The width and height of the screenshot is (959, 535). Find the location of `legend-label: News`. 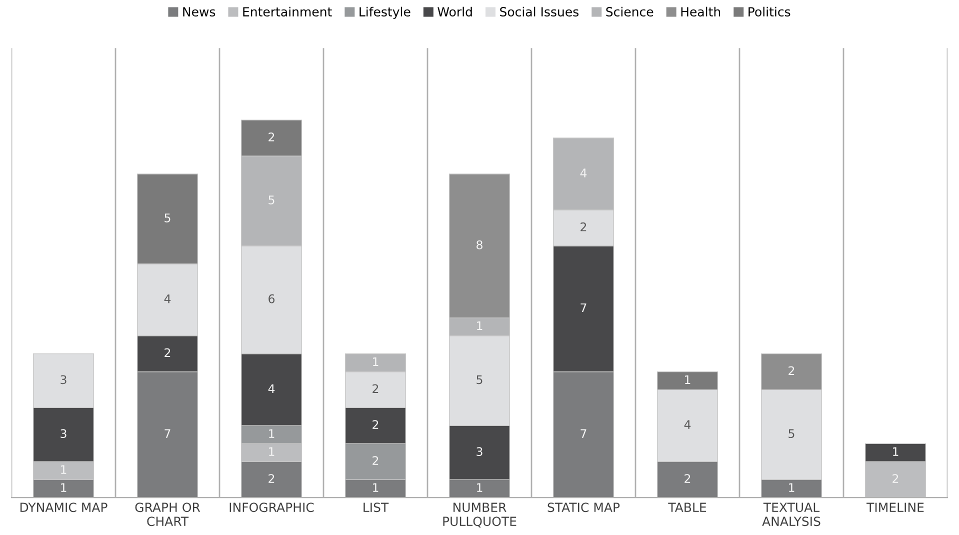

legend-label: News is located at coordinates (199, 11).